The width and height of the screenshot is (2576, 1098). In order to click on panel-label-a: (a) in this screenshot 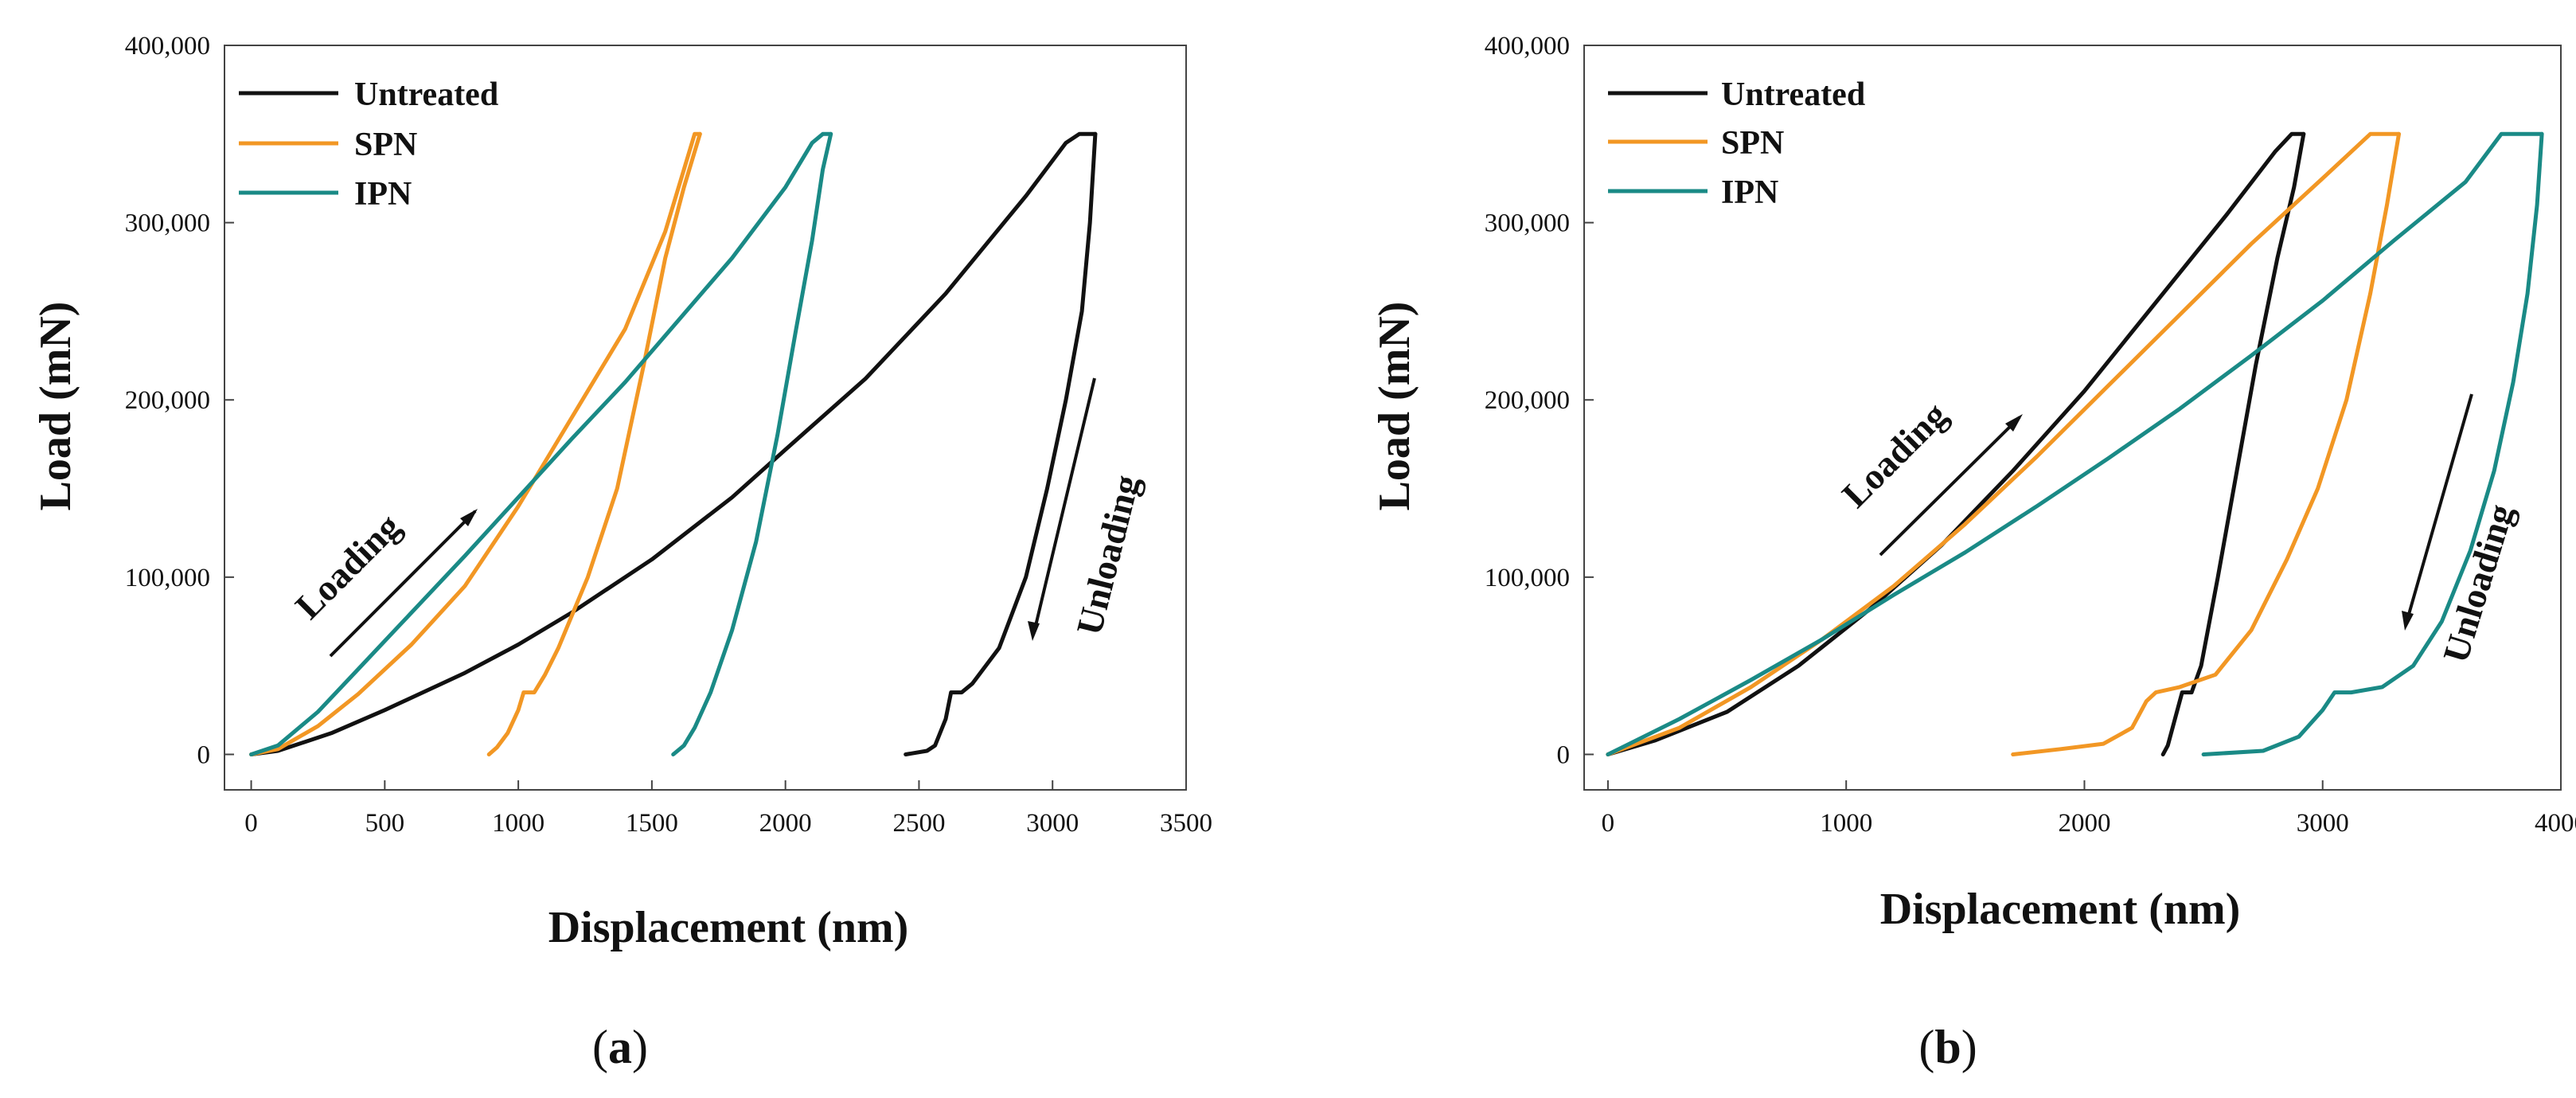, I will do `click(620, 1047)`.